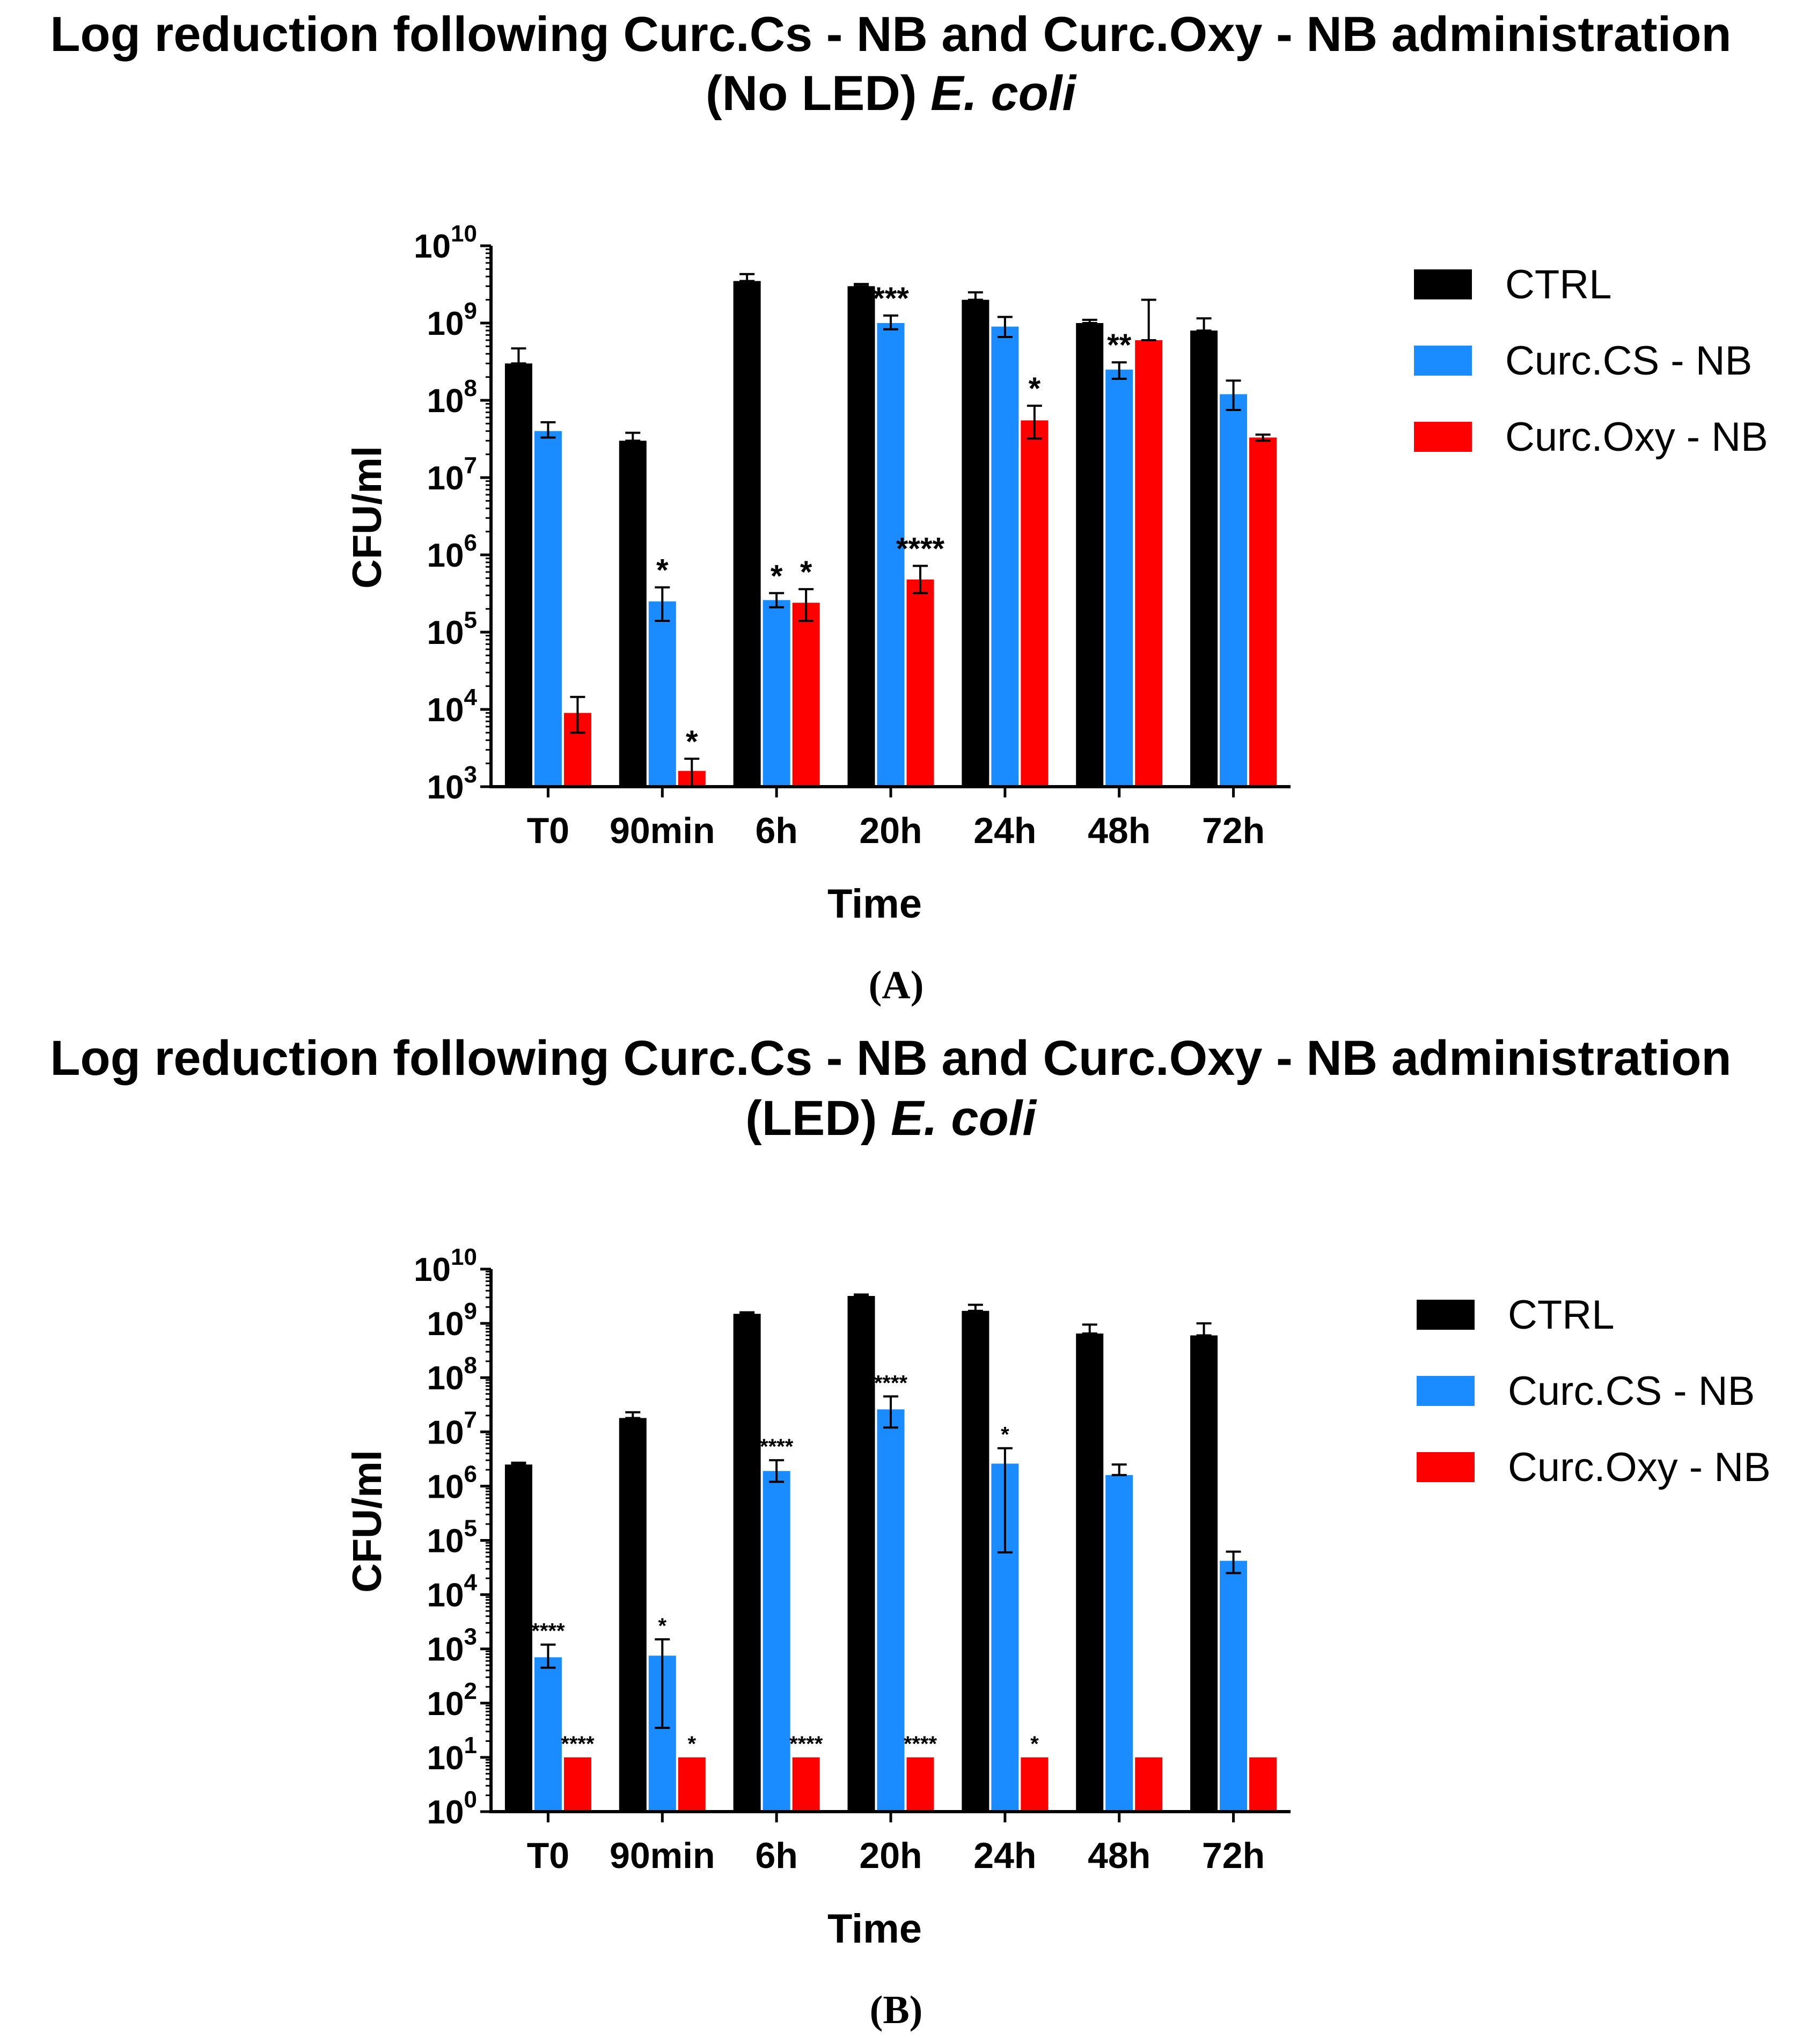  What do you see at coordinates (548, 831) in the screenshot?
I see `x-tick-label-T0: T0` at bounding box center [548, 831].